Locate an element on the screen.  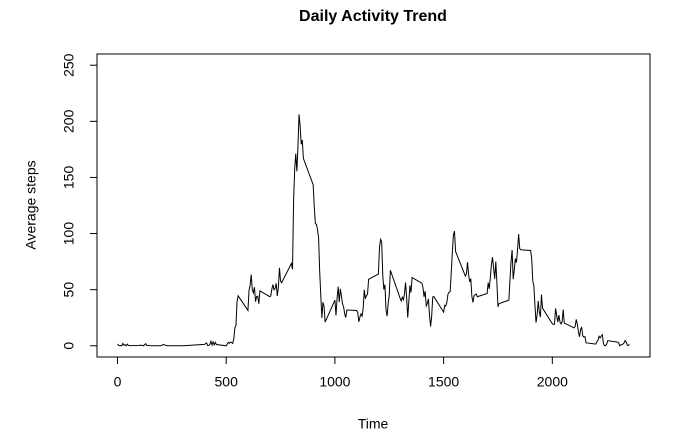
x-tick-label: 2000 is located at coordinates (552, 382).